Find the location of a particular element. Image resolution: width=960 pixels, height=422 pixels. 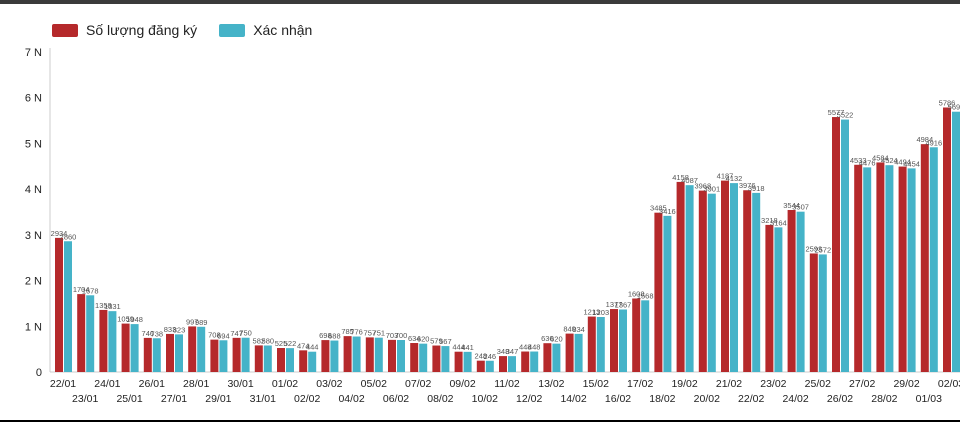

data-label-confirmed: 4454 is located at coordinates (911, 163).